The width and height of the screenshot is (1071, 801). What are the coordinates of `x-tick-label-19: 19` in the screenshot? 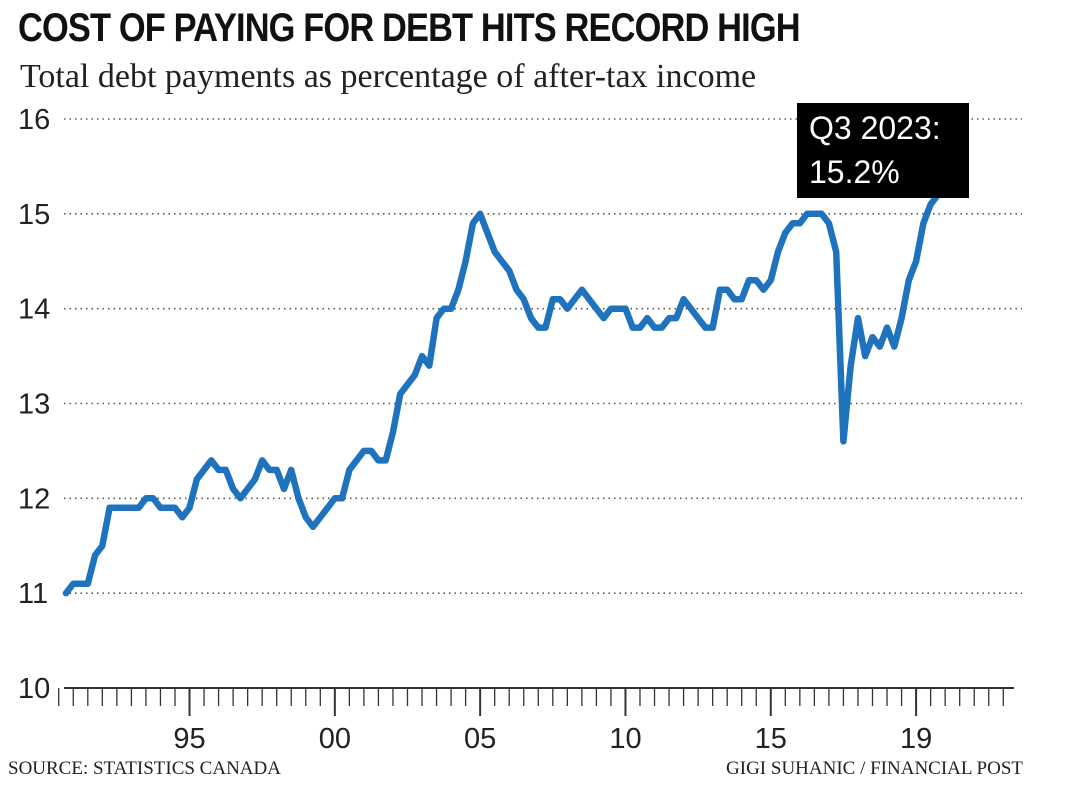 It's located at (916, 739).